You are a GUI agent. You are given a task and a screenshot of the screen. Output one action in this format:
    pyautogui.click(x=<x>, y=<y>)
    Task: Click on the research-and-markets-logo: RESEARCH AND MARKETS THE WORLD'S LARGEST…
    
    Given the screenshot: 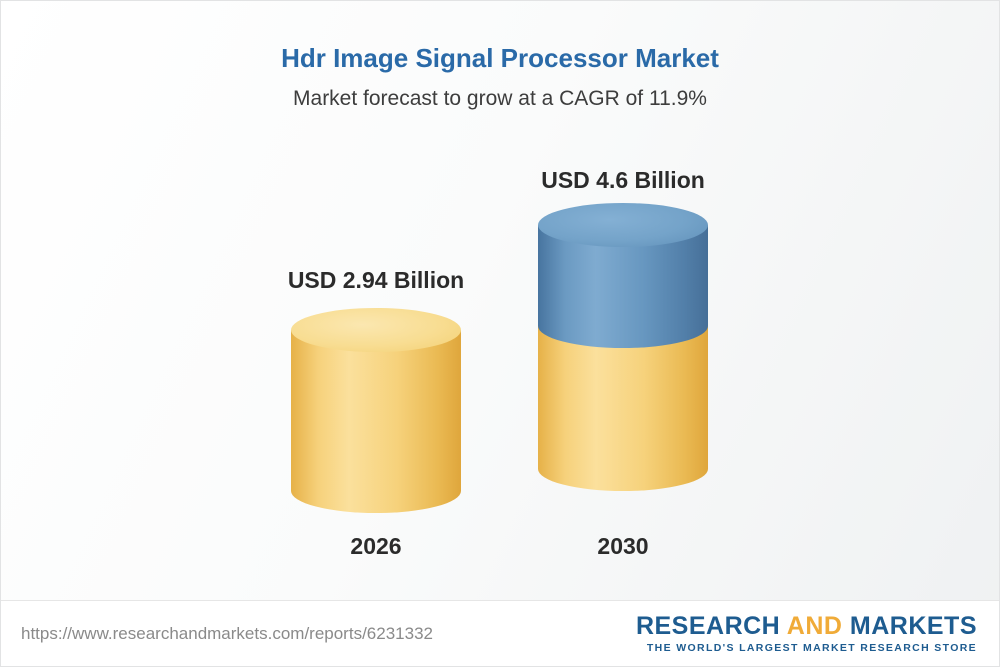 What is the action you would take?
    pyautogui.click(x=806, y=633)
    